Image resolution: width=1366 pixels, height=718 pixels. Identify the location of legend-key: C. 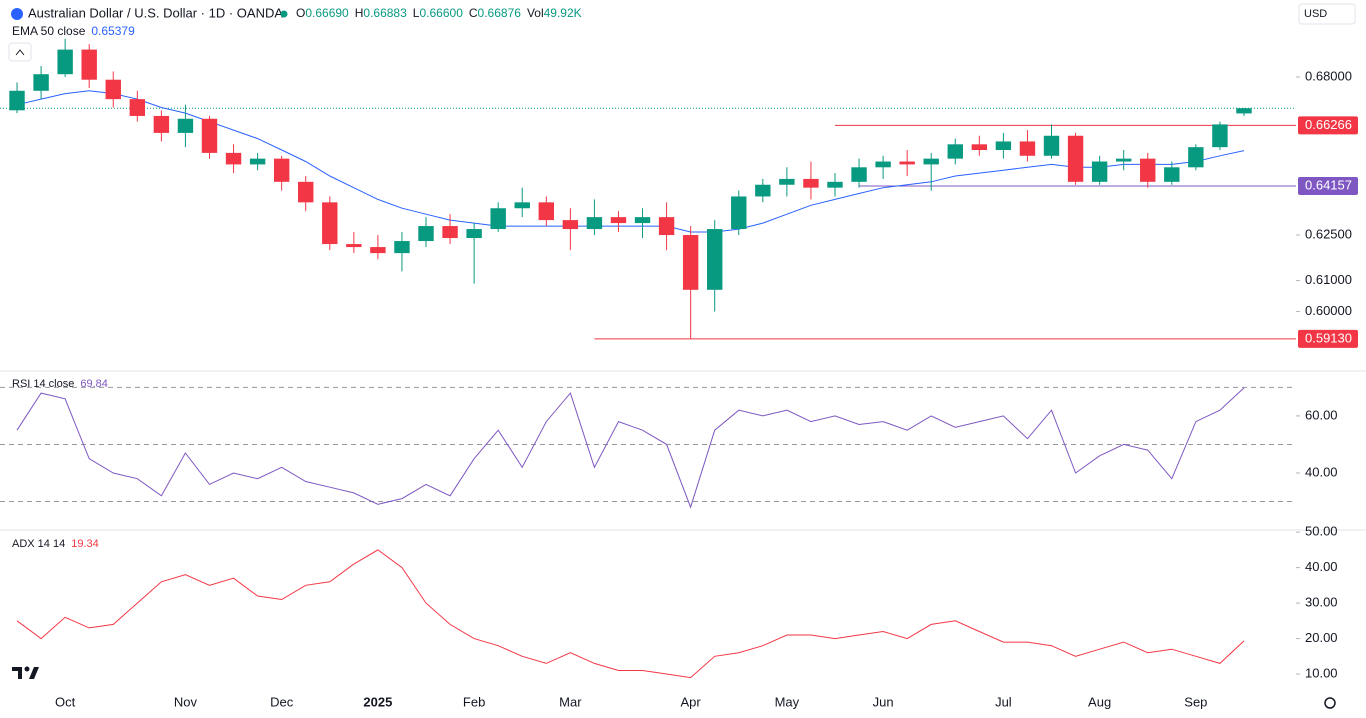
(473, 13).